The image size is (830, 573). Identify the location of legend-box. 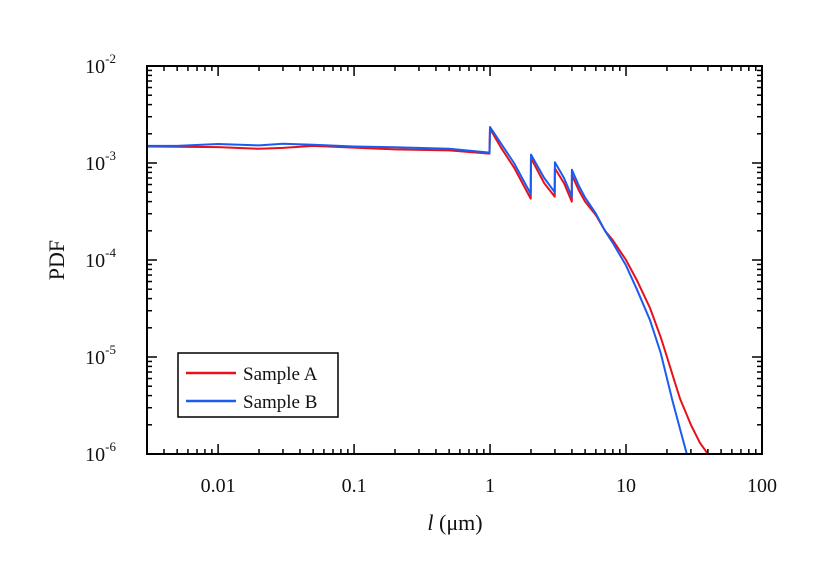
(258, 385).